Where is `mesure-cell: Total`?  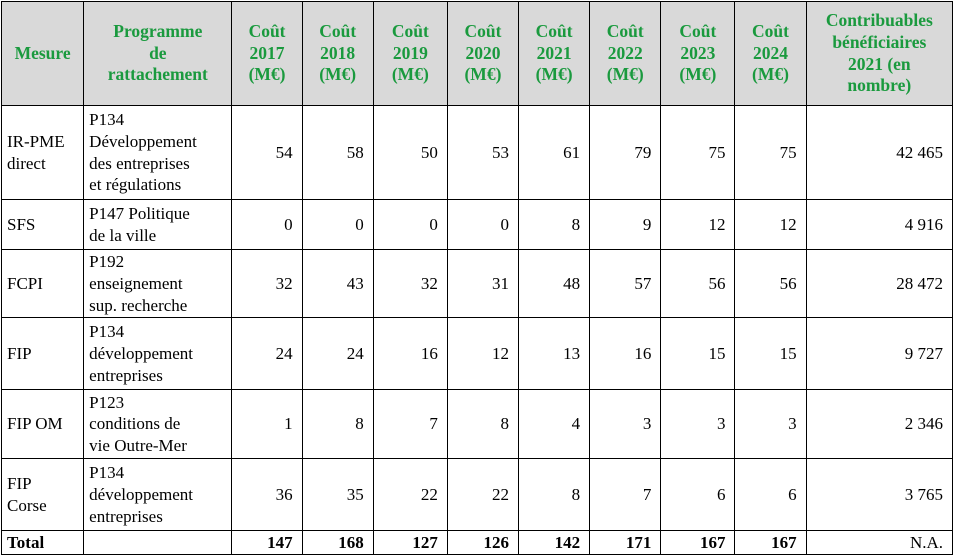
mesure-cell: Total is located at coordinates (42, 543).